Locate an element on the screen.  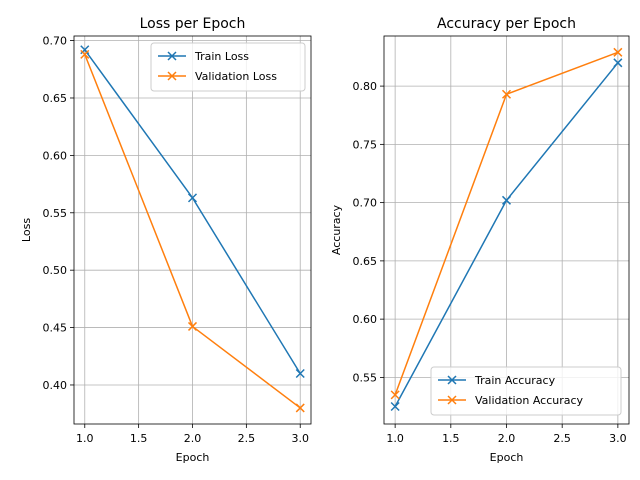
y-tick-label: 0.40 is located at coordinates (55, 385).